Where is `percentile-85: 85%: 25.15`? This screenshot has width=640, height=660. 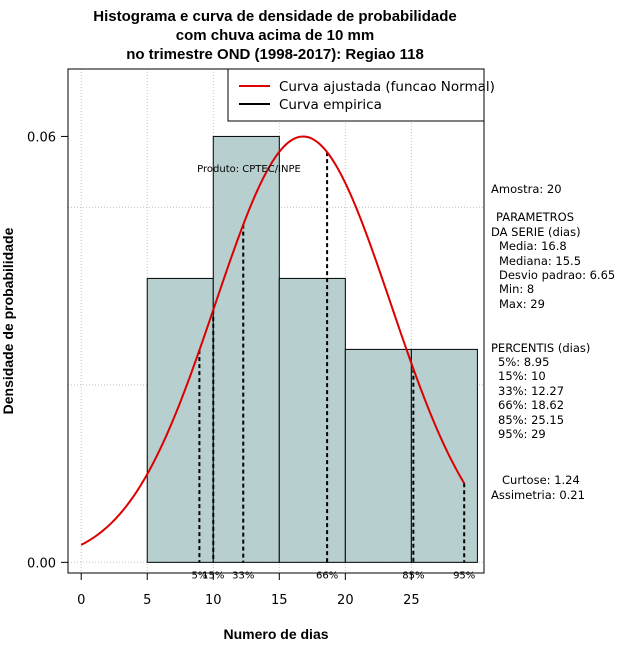 percentile-85: 85%: 25.15 is located at coordinates (531, 420).